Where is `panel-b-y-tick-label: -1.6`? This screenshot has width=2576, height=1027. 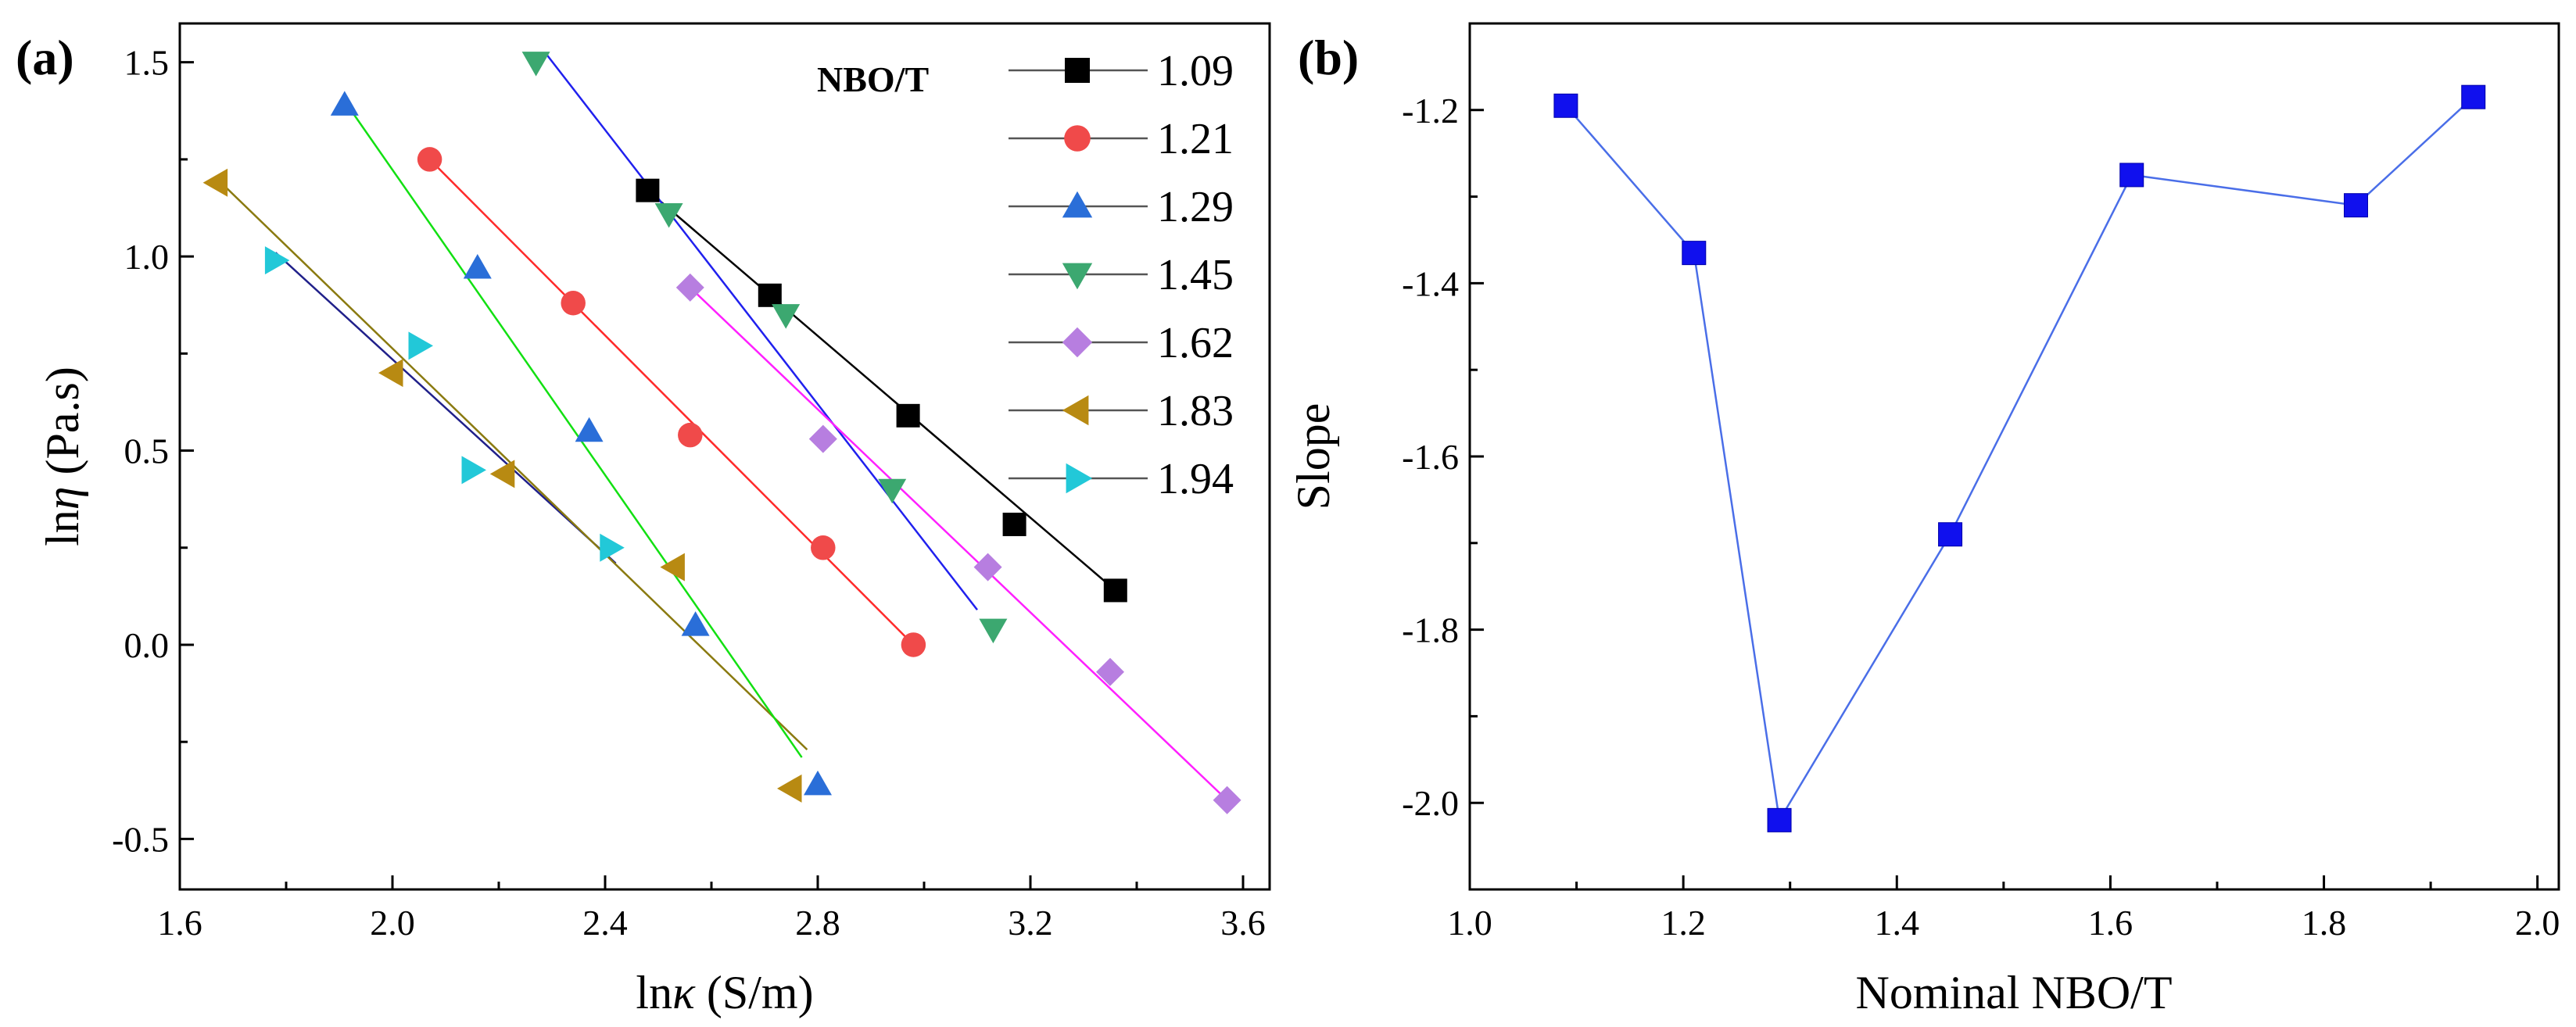 panel-b-y-tick-label: -1.6 is located at coordinates (1430, 457).